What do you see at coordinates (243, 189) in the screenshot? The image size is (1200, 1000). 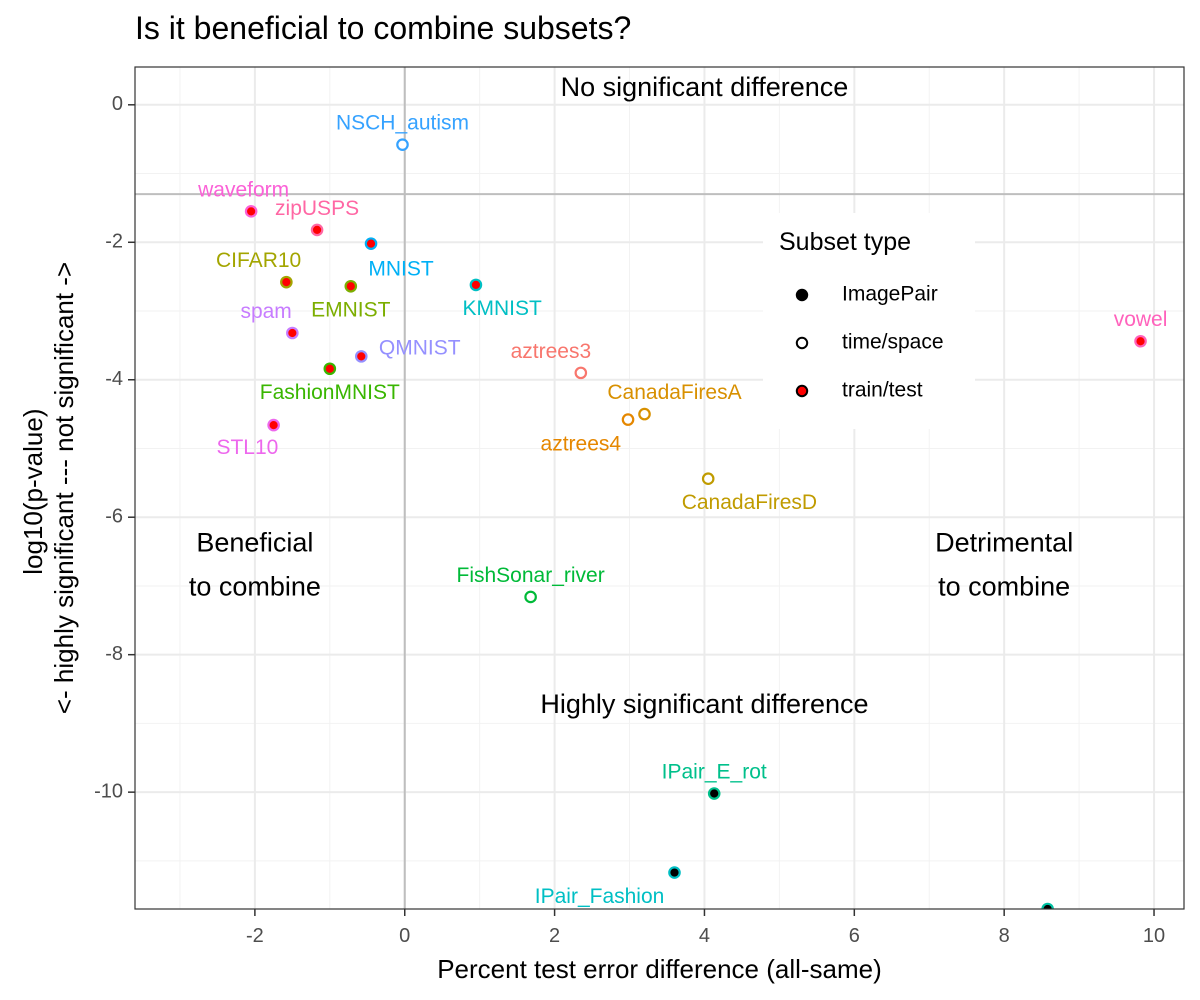 I see `point-label: waveform` at bounding box center [243, 189].